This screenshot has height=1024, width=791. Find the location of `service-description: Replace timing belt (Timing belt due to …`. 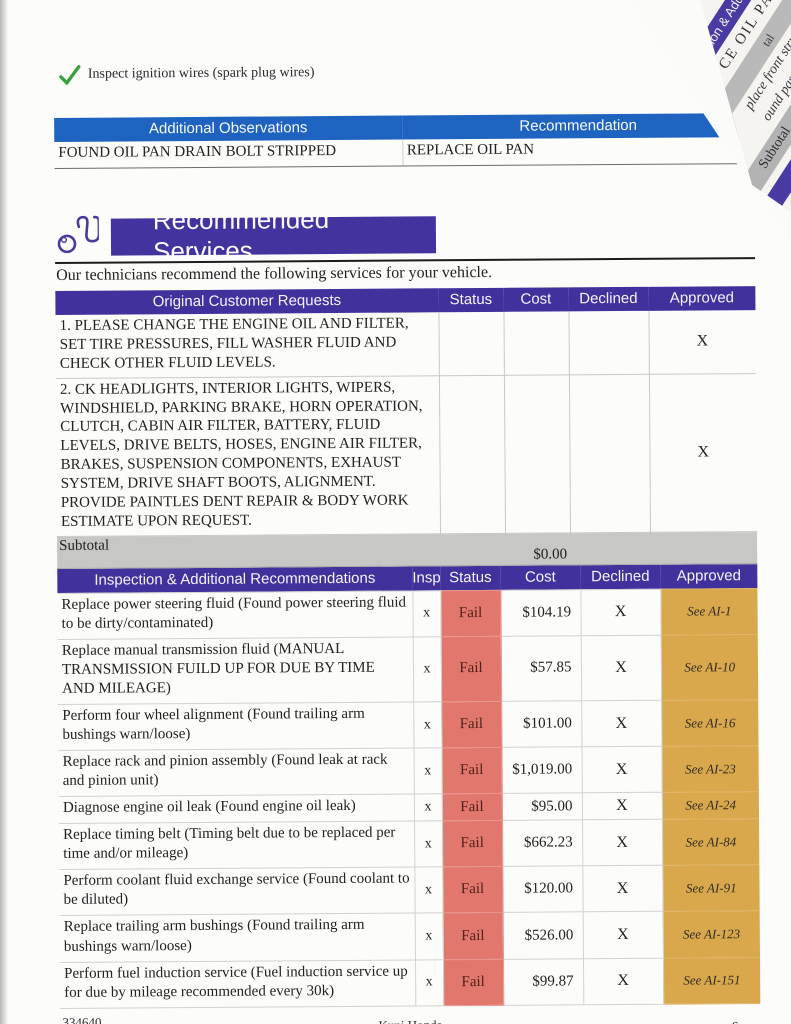

service-description: Replace timing belt (Timing belt due to … is located at coordinates (237, 845).